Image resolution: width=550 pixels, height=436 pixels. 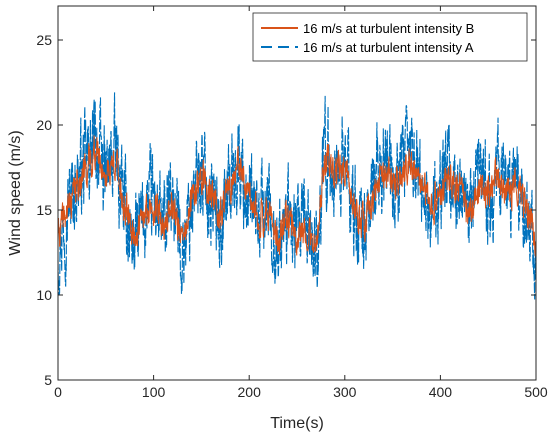 What do you see at coordinates (44, 125) in the screenshot?
I see `y-tick-label: 20` at bounding box center [44, 125].